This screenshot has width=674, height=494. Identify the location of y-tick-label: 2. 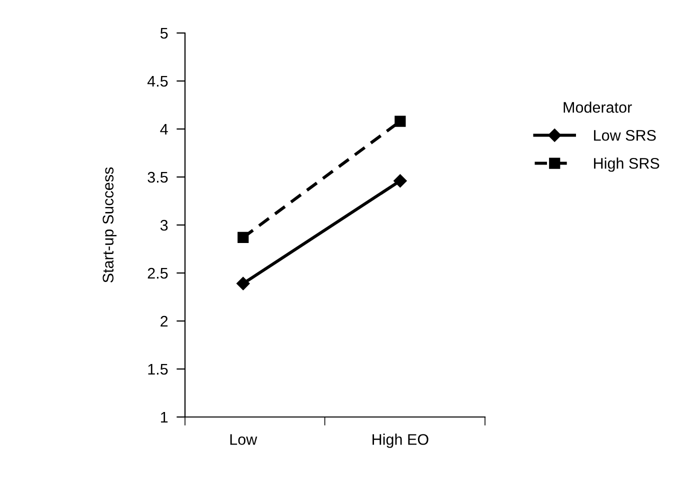
(164, 321).